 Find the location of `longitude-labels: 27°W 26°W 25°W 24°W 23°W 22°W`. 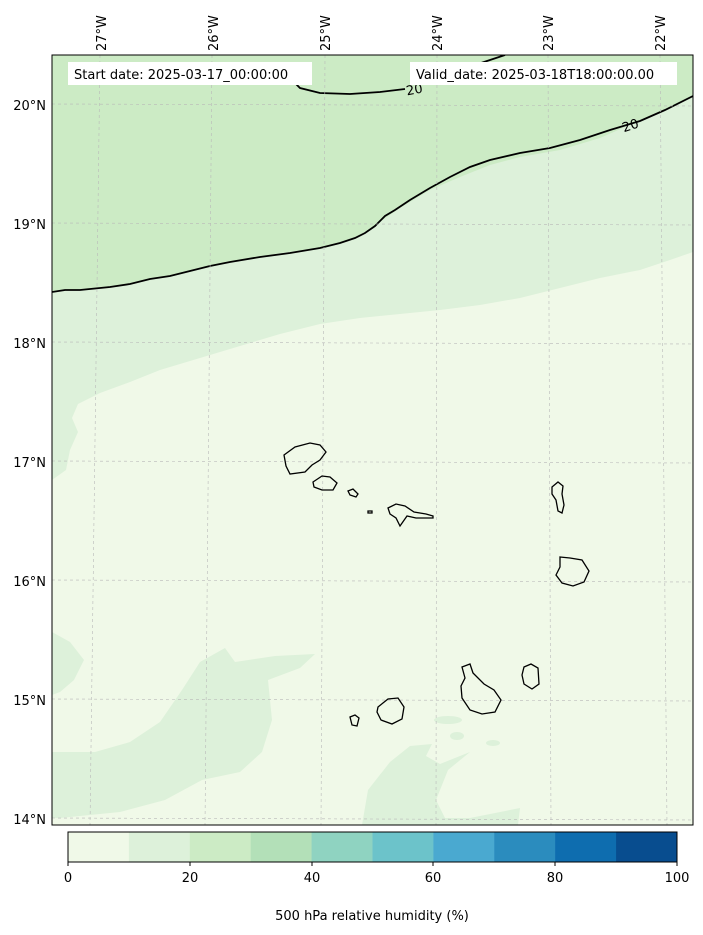

longitude-labels: 27°W 26°W 25°W 24°W 23°W 22°W is located at coordinates (382, 33).